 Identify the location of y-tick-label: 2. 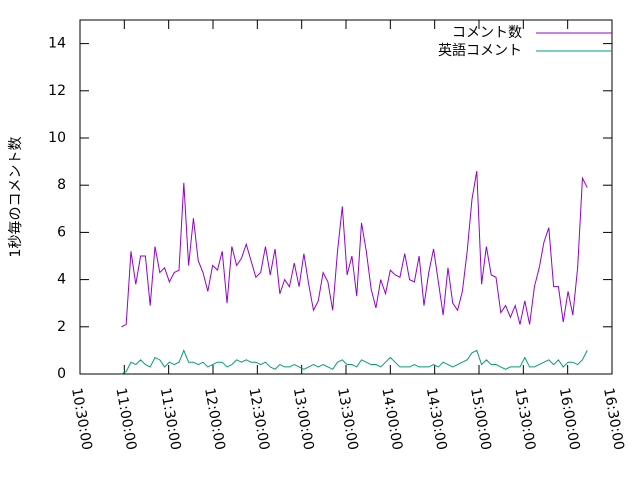
(61, 327).